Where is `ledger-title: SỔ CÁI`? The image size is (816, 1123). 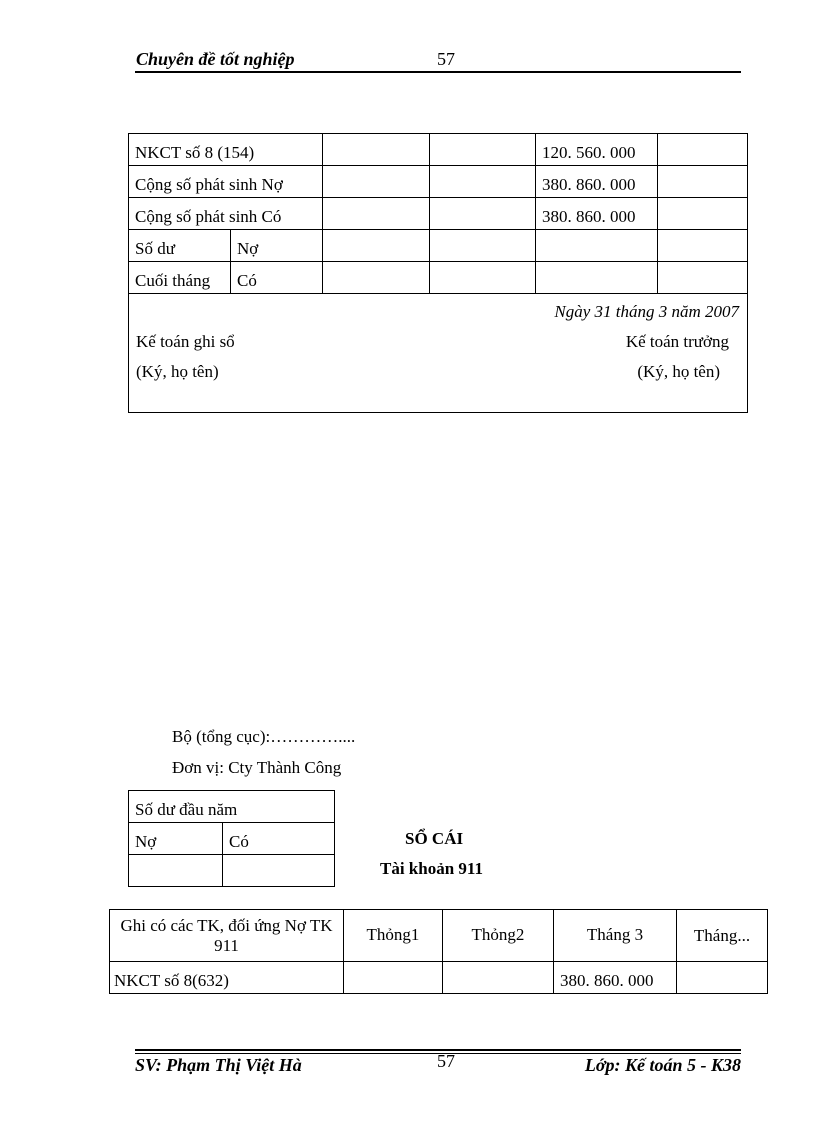
ledger-title: SỔ CÁI is located at coordinates (434, 838).